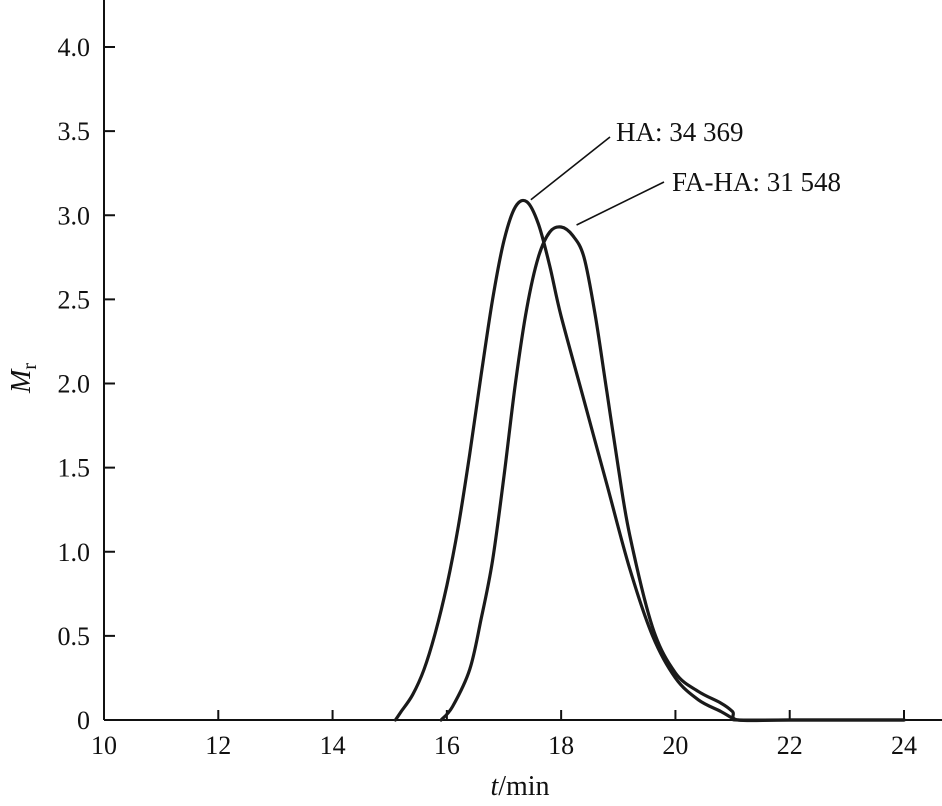 This screenshot has height=806, width=942. What do you see at coordinates (218, 745) in the screenshot?
I see `x-tick-label: 12` at bounding box center [218, 745].